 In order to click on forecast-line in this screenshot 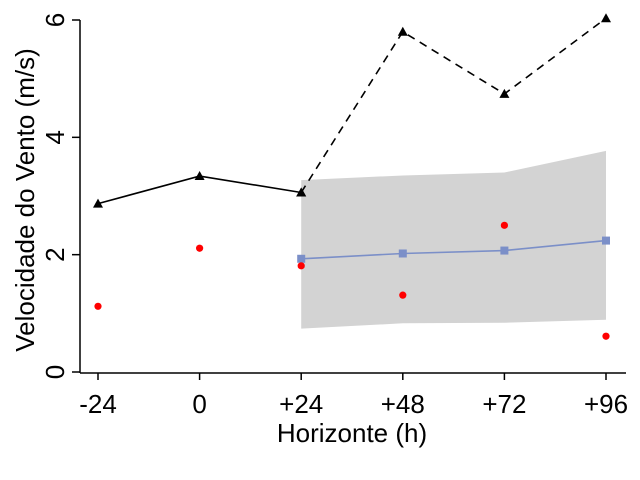, I will do `click(454, 249)`.